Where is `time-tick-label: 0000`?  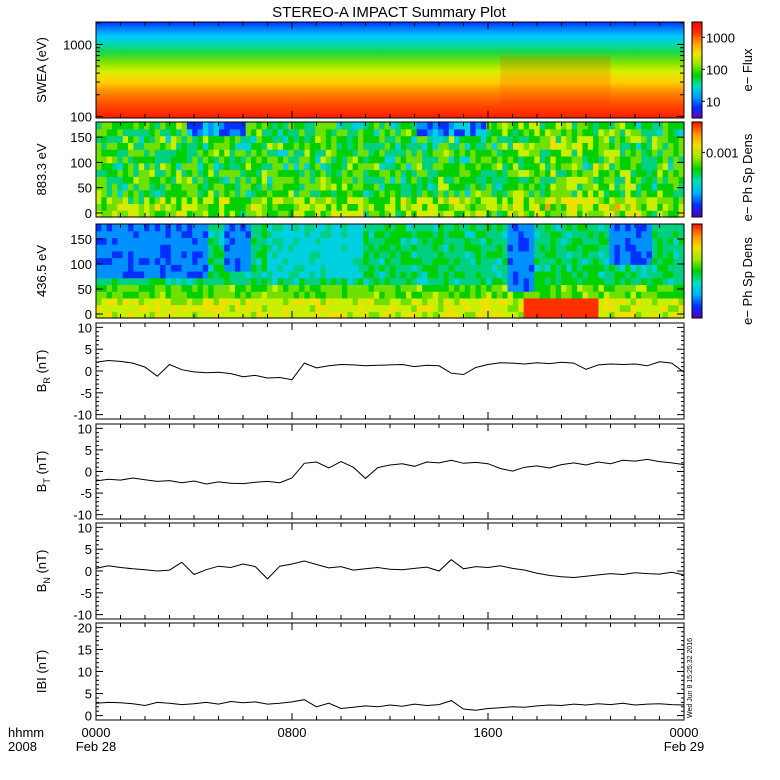
time-tick-label: 0000 is located at coordinates (96, 732).